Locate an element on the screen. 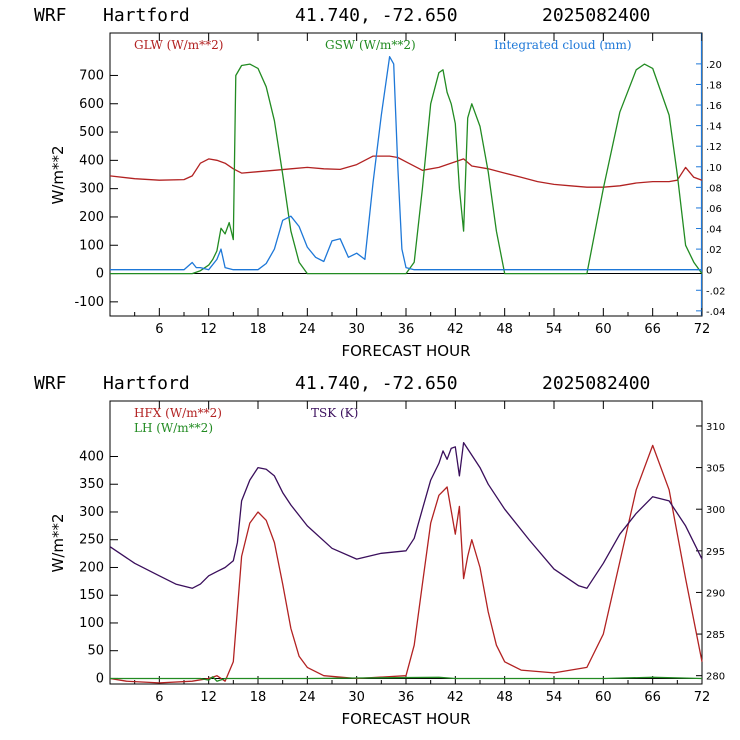 This screenshot has width=740, height=740. right-tick-label: 305 is located at coordinates (715, 469).